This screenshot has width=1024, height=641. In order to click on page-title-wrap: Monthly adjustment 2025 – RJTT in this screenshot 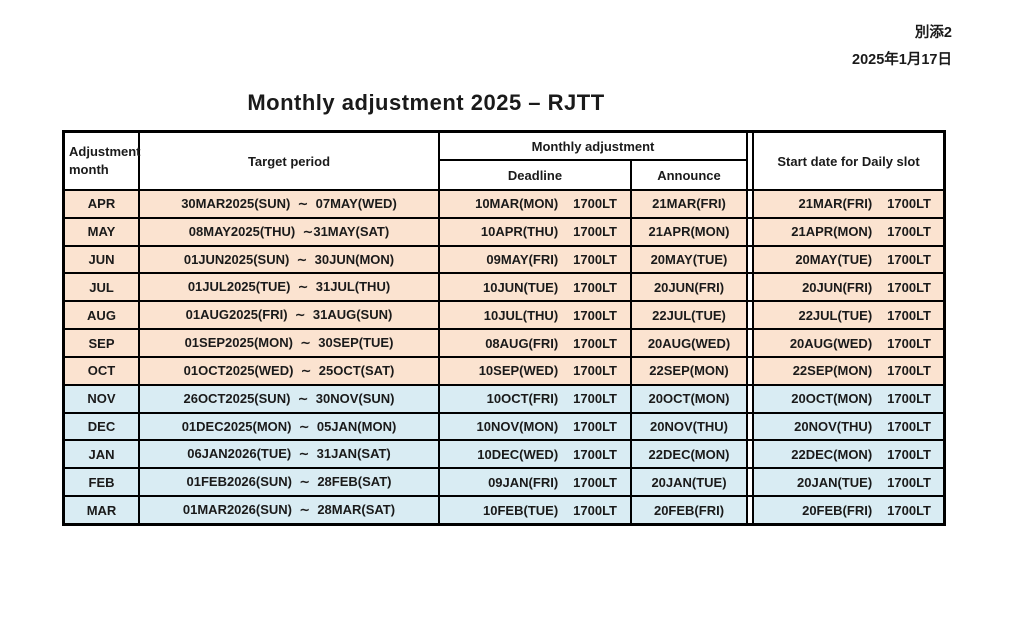, I will do `click(426, 103)`.